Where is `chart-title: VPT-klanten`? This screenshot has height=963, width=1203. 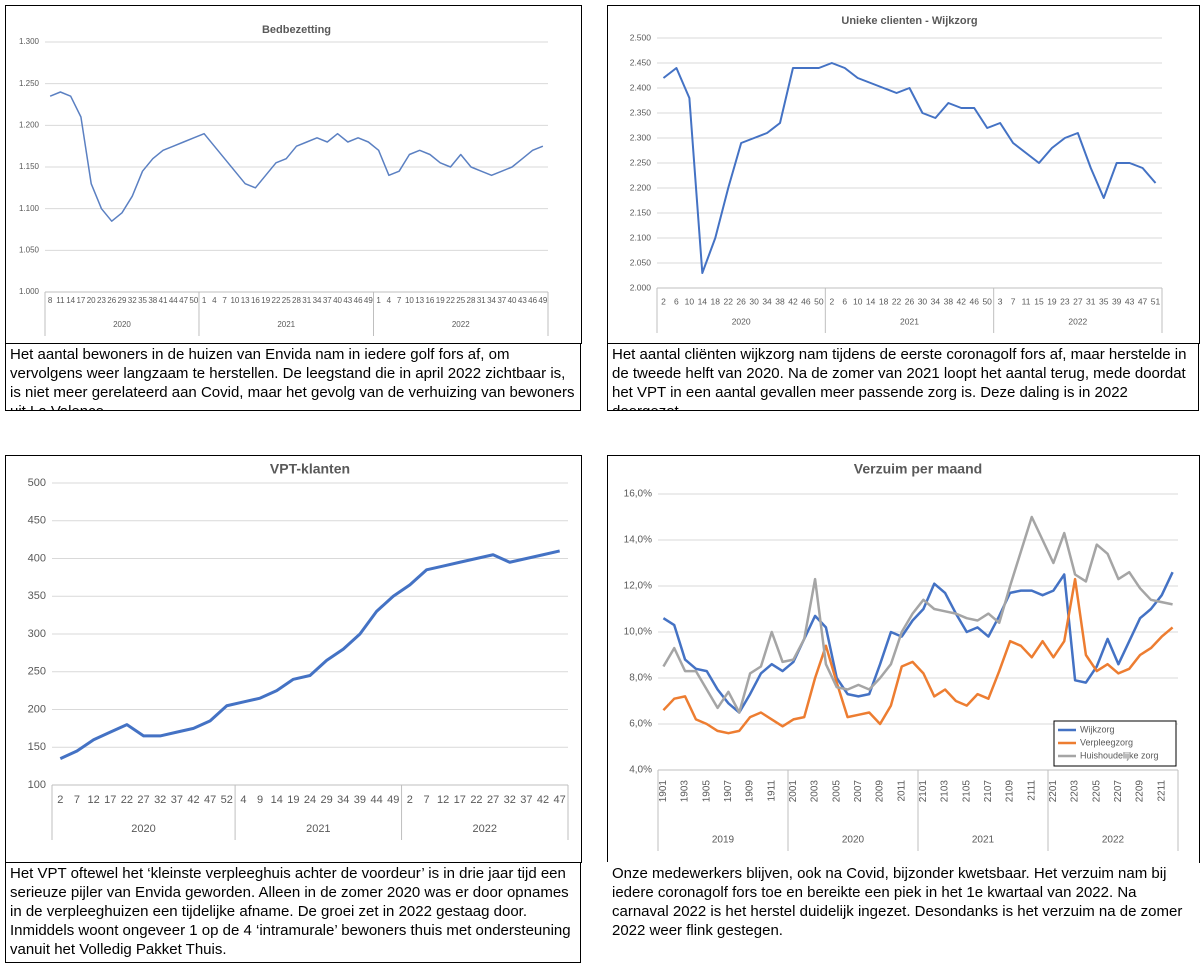 chart-title: VPT-klanten is located at coordinates (310, 469).